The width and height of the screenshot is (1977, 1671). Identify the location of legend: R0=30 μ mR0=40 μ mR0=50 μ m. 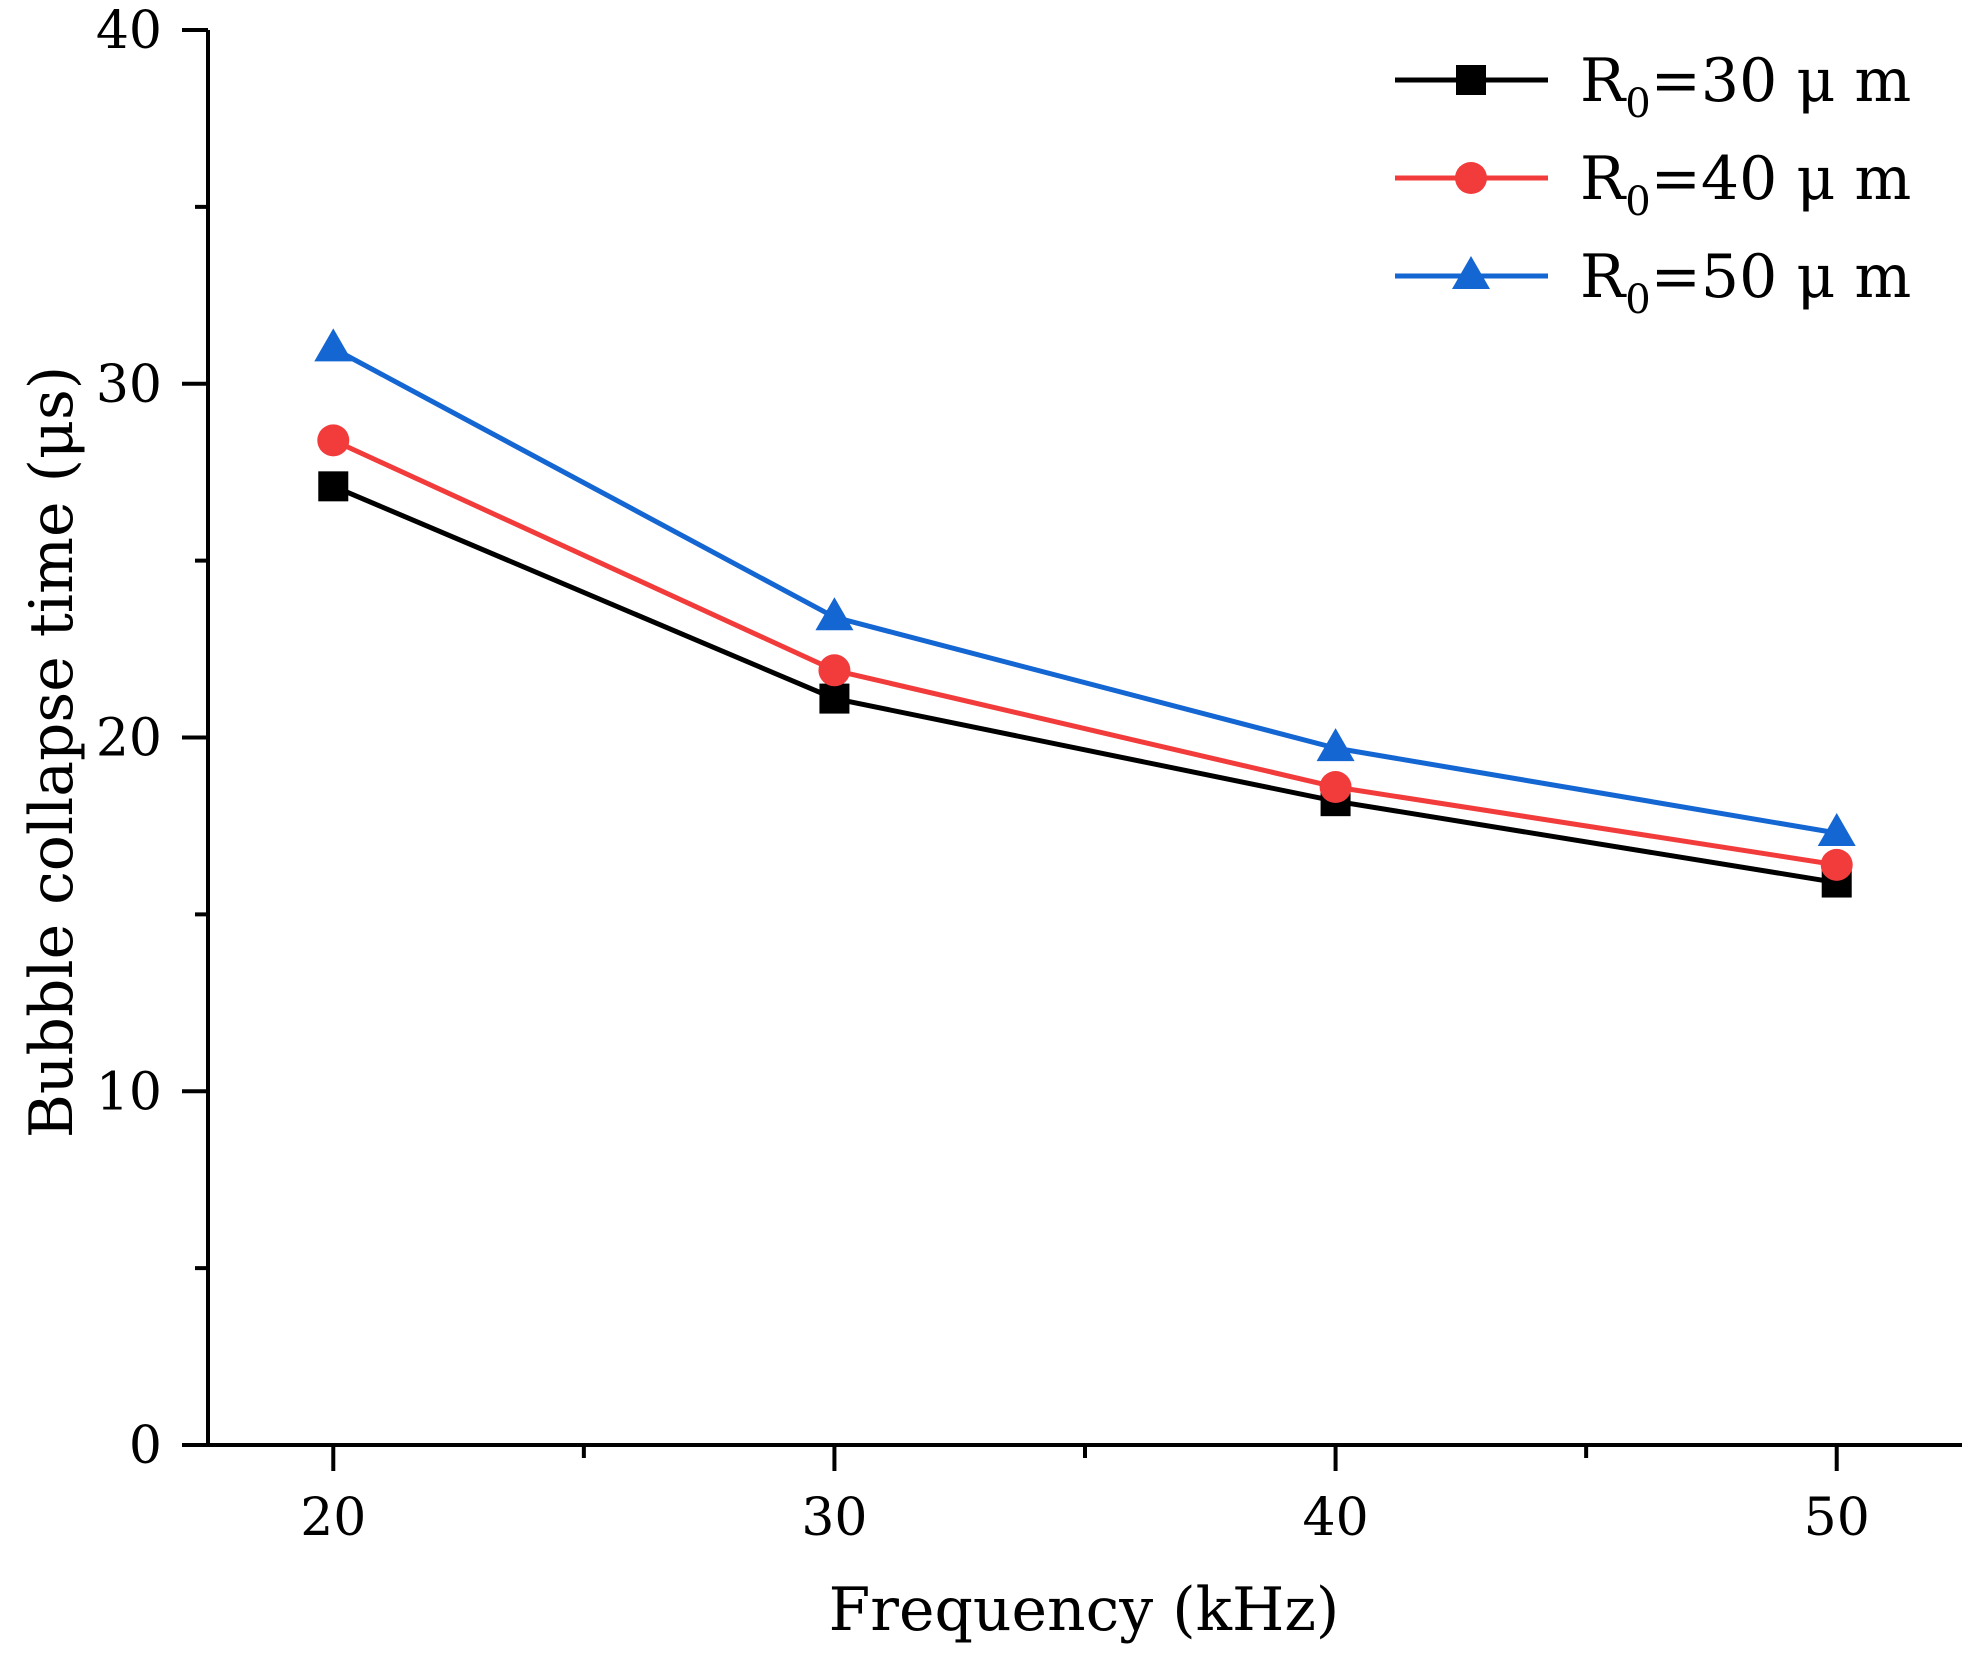
(1653, 184).